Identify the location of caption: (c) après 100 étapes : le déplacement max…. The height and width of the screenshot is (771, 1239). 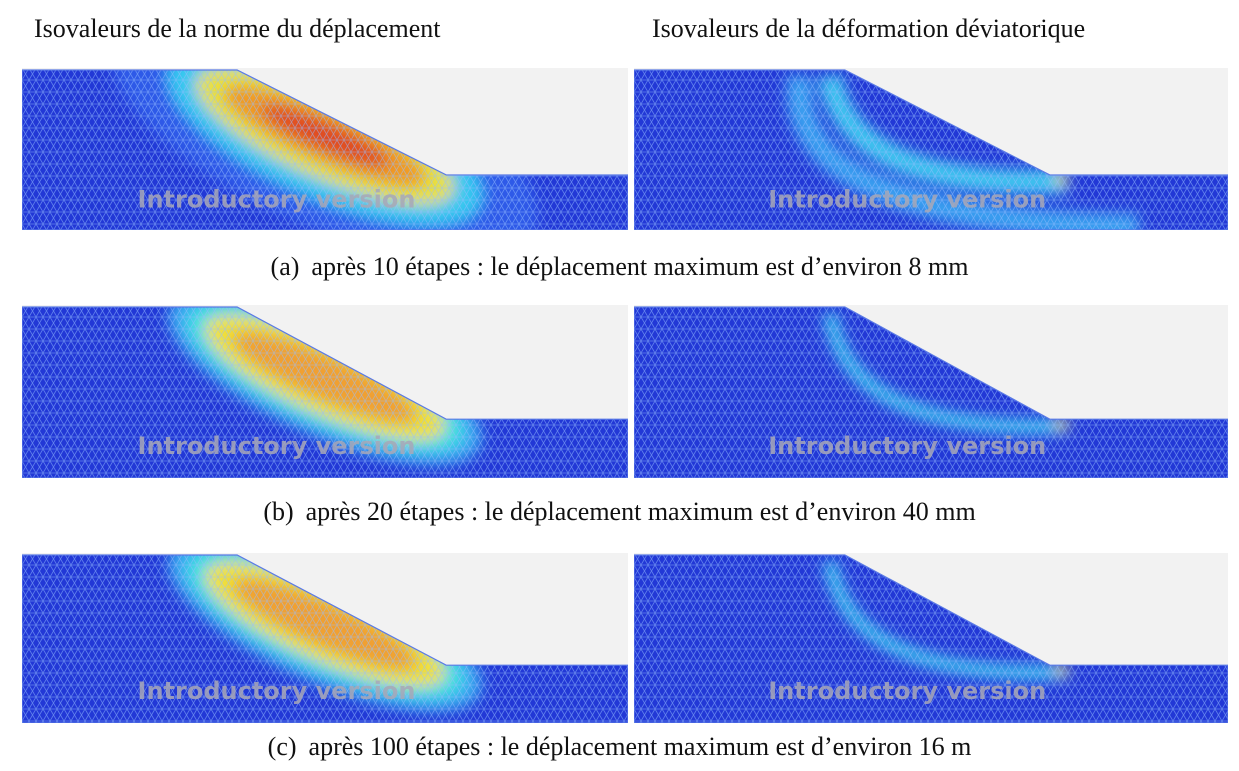
(619, 747).